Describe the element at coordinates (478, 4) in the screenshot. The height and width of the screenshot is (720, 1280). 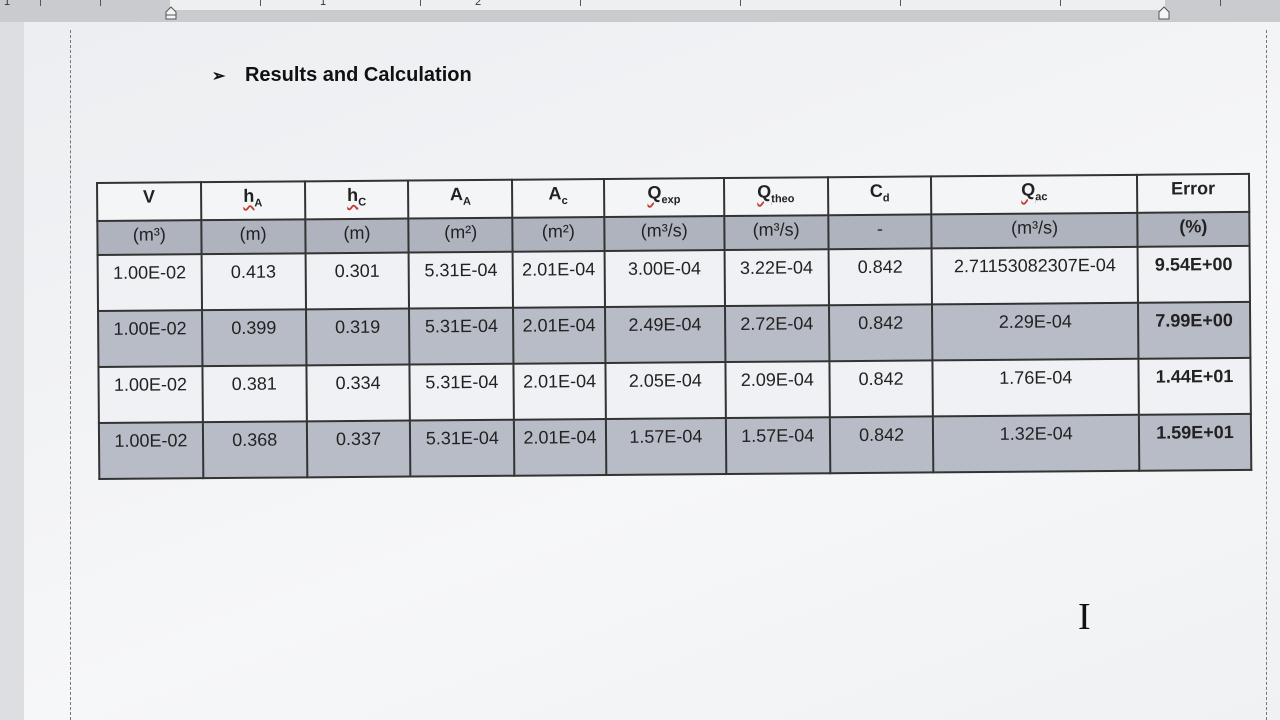
I see `ruler-number: 2` at that location.